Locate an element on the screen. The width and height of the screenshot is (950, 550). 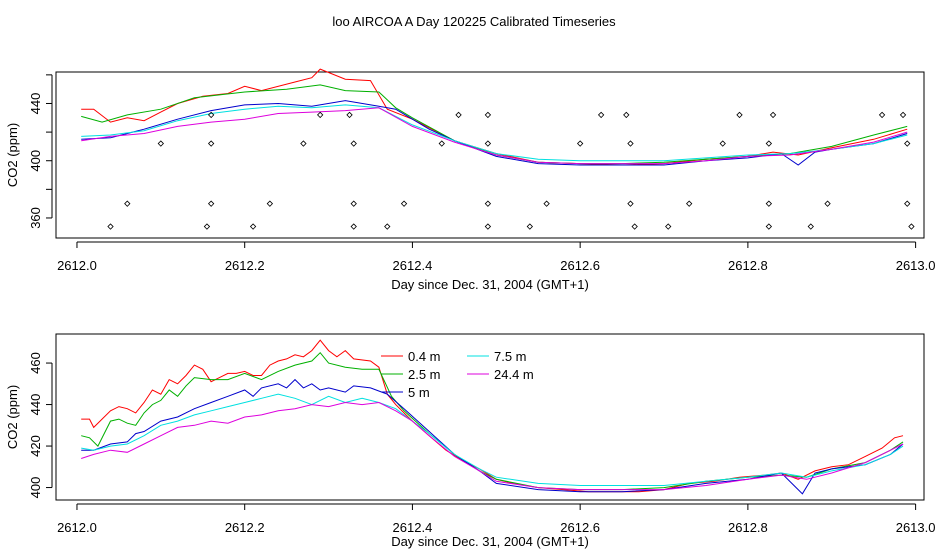
top-x-axis-label: Day since Dec. 31, 2004 (GMT+1) is located at coordinates (490, 284).